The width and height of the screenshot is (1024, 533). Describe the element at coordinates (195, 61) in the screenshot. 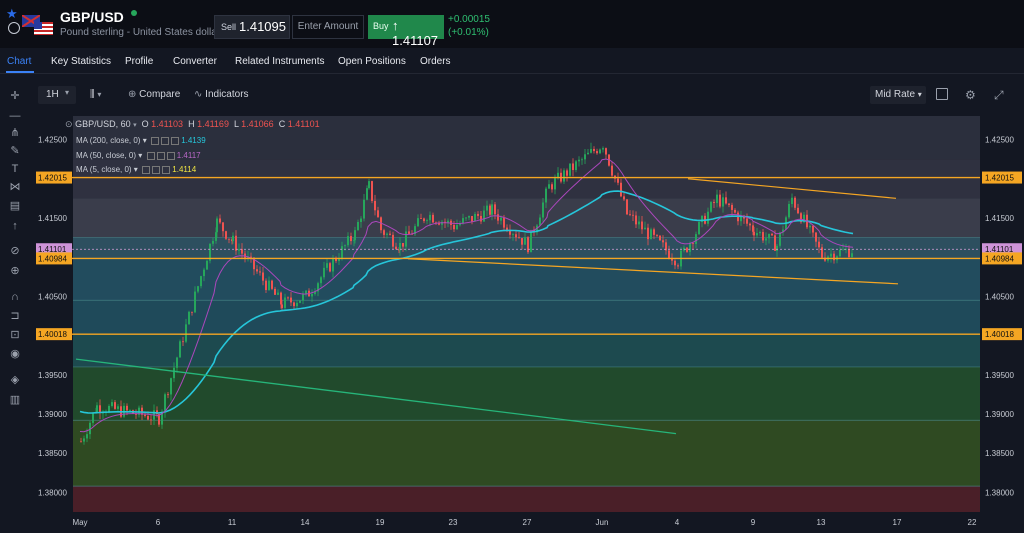

I see `tab-converter: Converter` at that location.